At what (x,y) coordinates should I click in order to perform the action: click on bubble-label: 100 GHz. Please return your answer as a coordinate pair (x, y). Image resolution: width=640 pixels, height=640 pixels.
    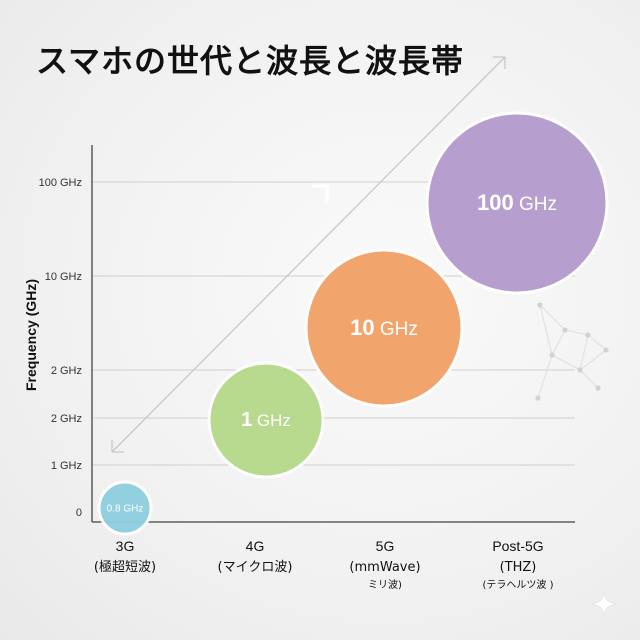
    Looking at the image, I should click on (517, 202).